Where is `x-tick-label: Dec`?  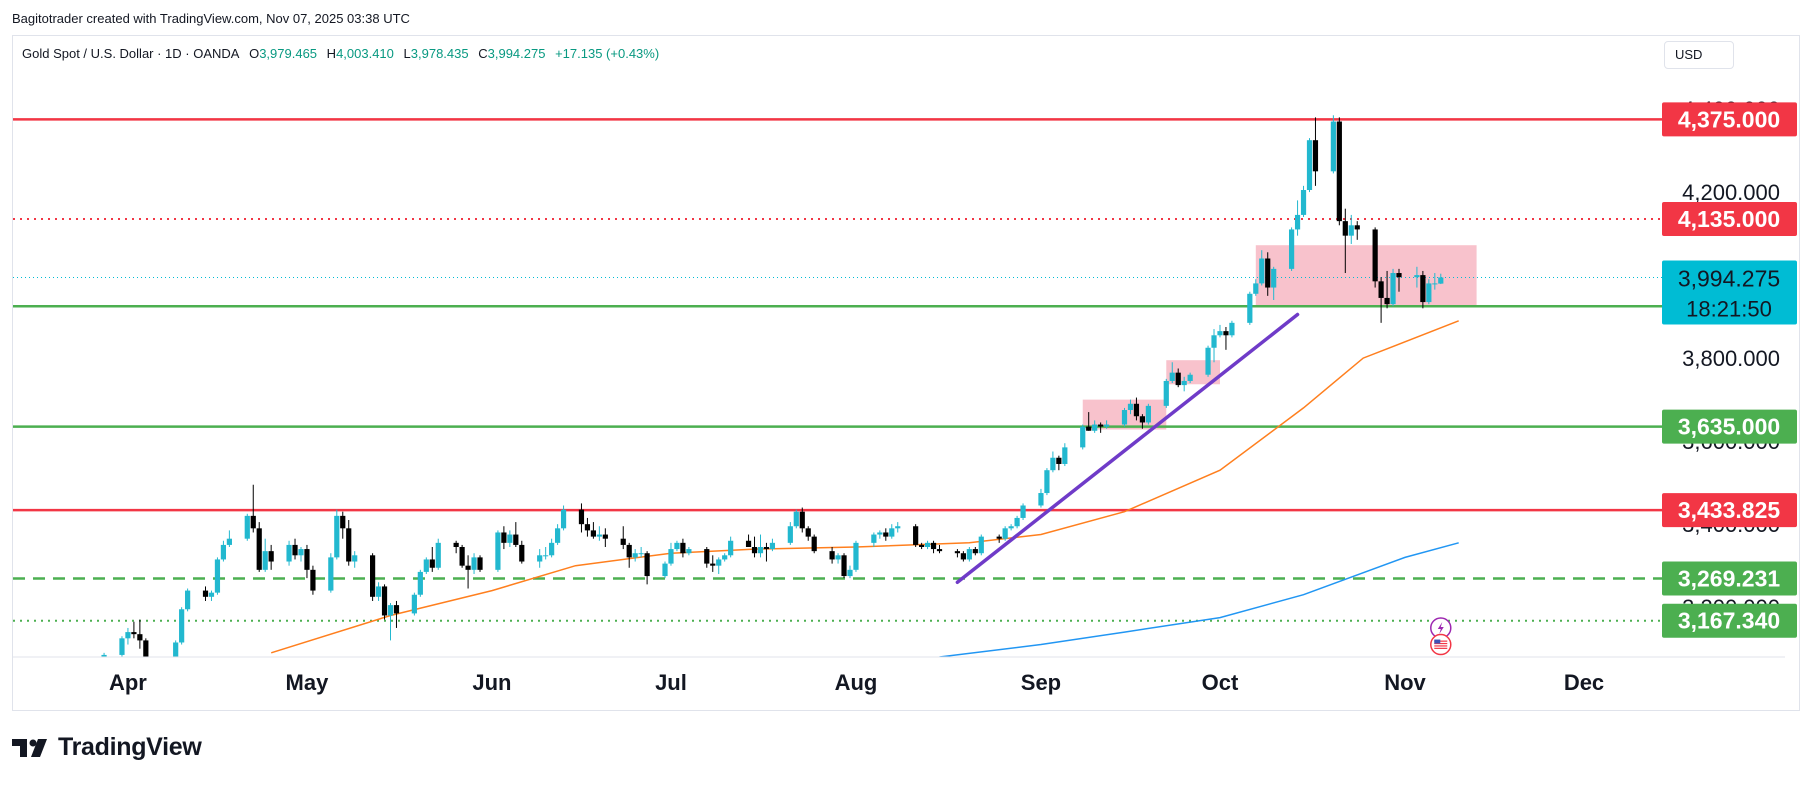
x-tick-label: Dec is located at coordinates (1584, 682).